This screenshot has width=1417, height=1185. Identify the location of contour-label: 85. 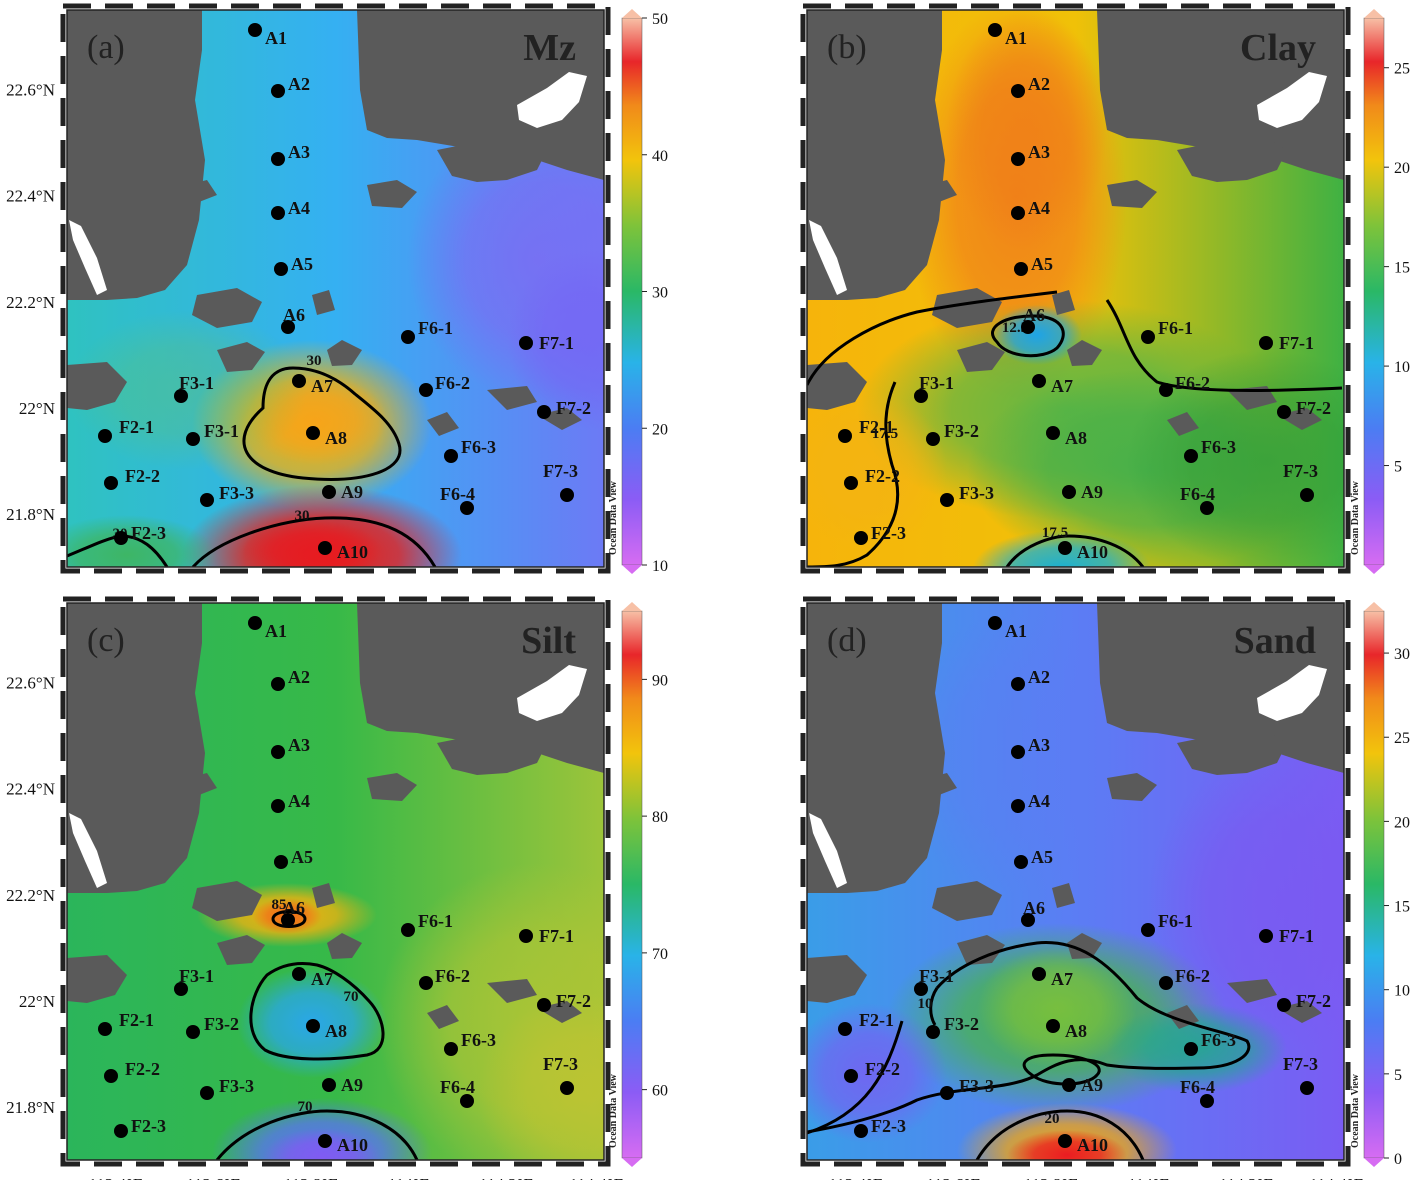
(279, 905).